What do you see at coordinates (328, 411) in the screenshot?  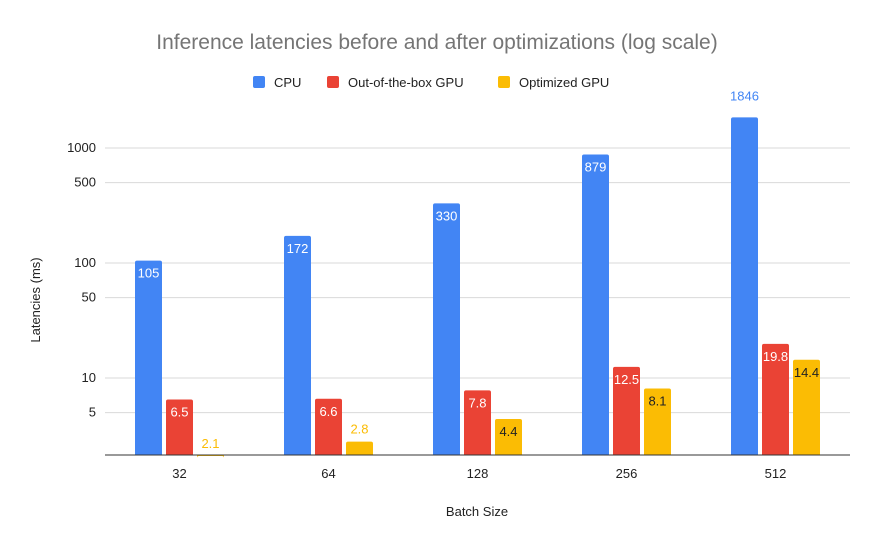 I see `data-label: 6.6` at bounding box center [328, 411].